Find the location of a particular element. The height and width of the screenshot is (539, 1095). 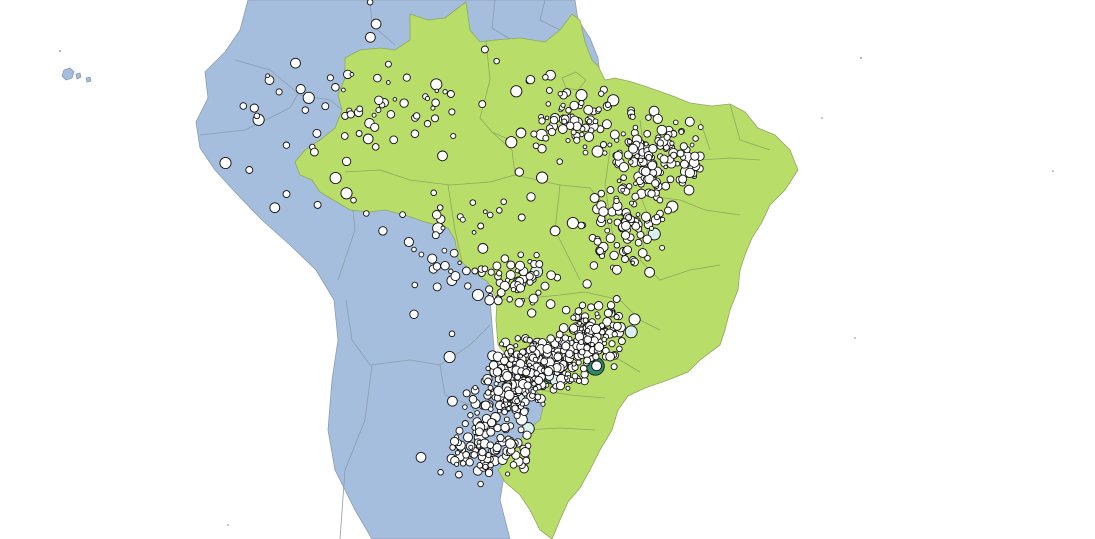

state-boundary is located at coordinates (622, 311).